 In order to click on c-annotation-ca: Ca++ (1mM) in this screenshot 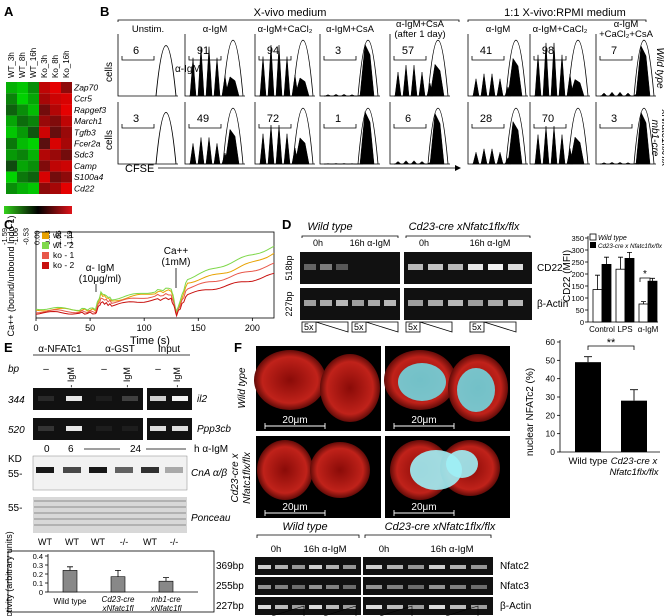, I will do `click(176, 267)`.